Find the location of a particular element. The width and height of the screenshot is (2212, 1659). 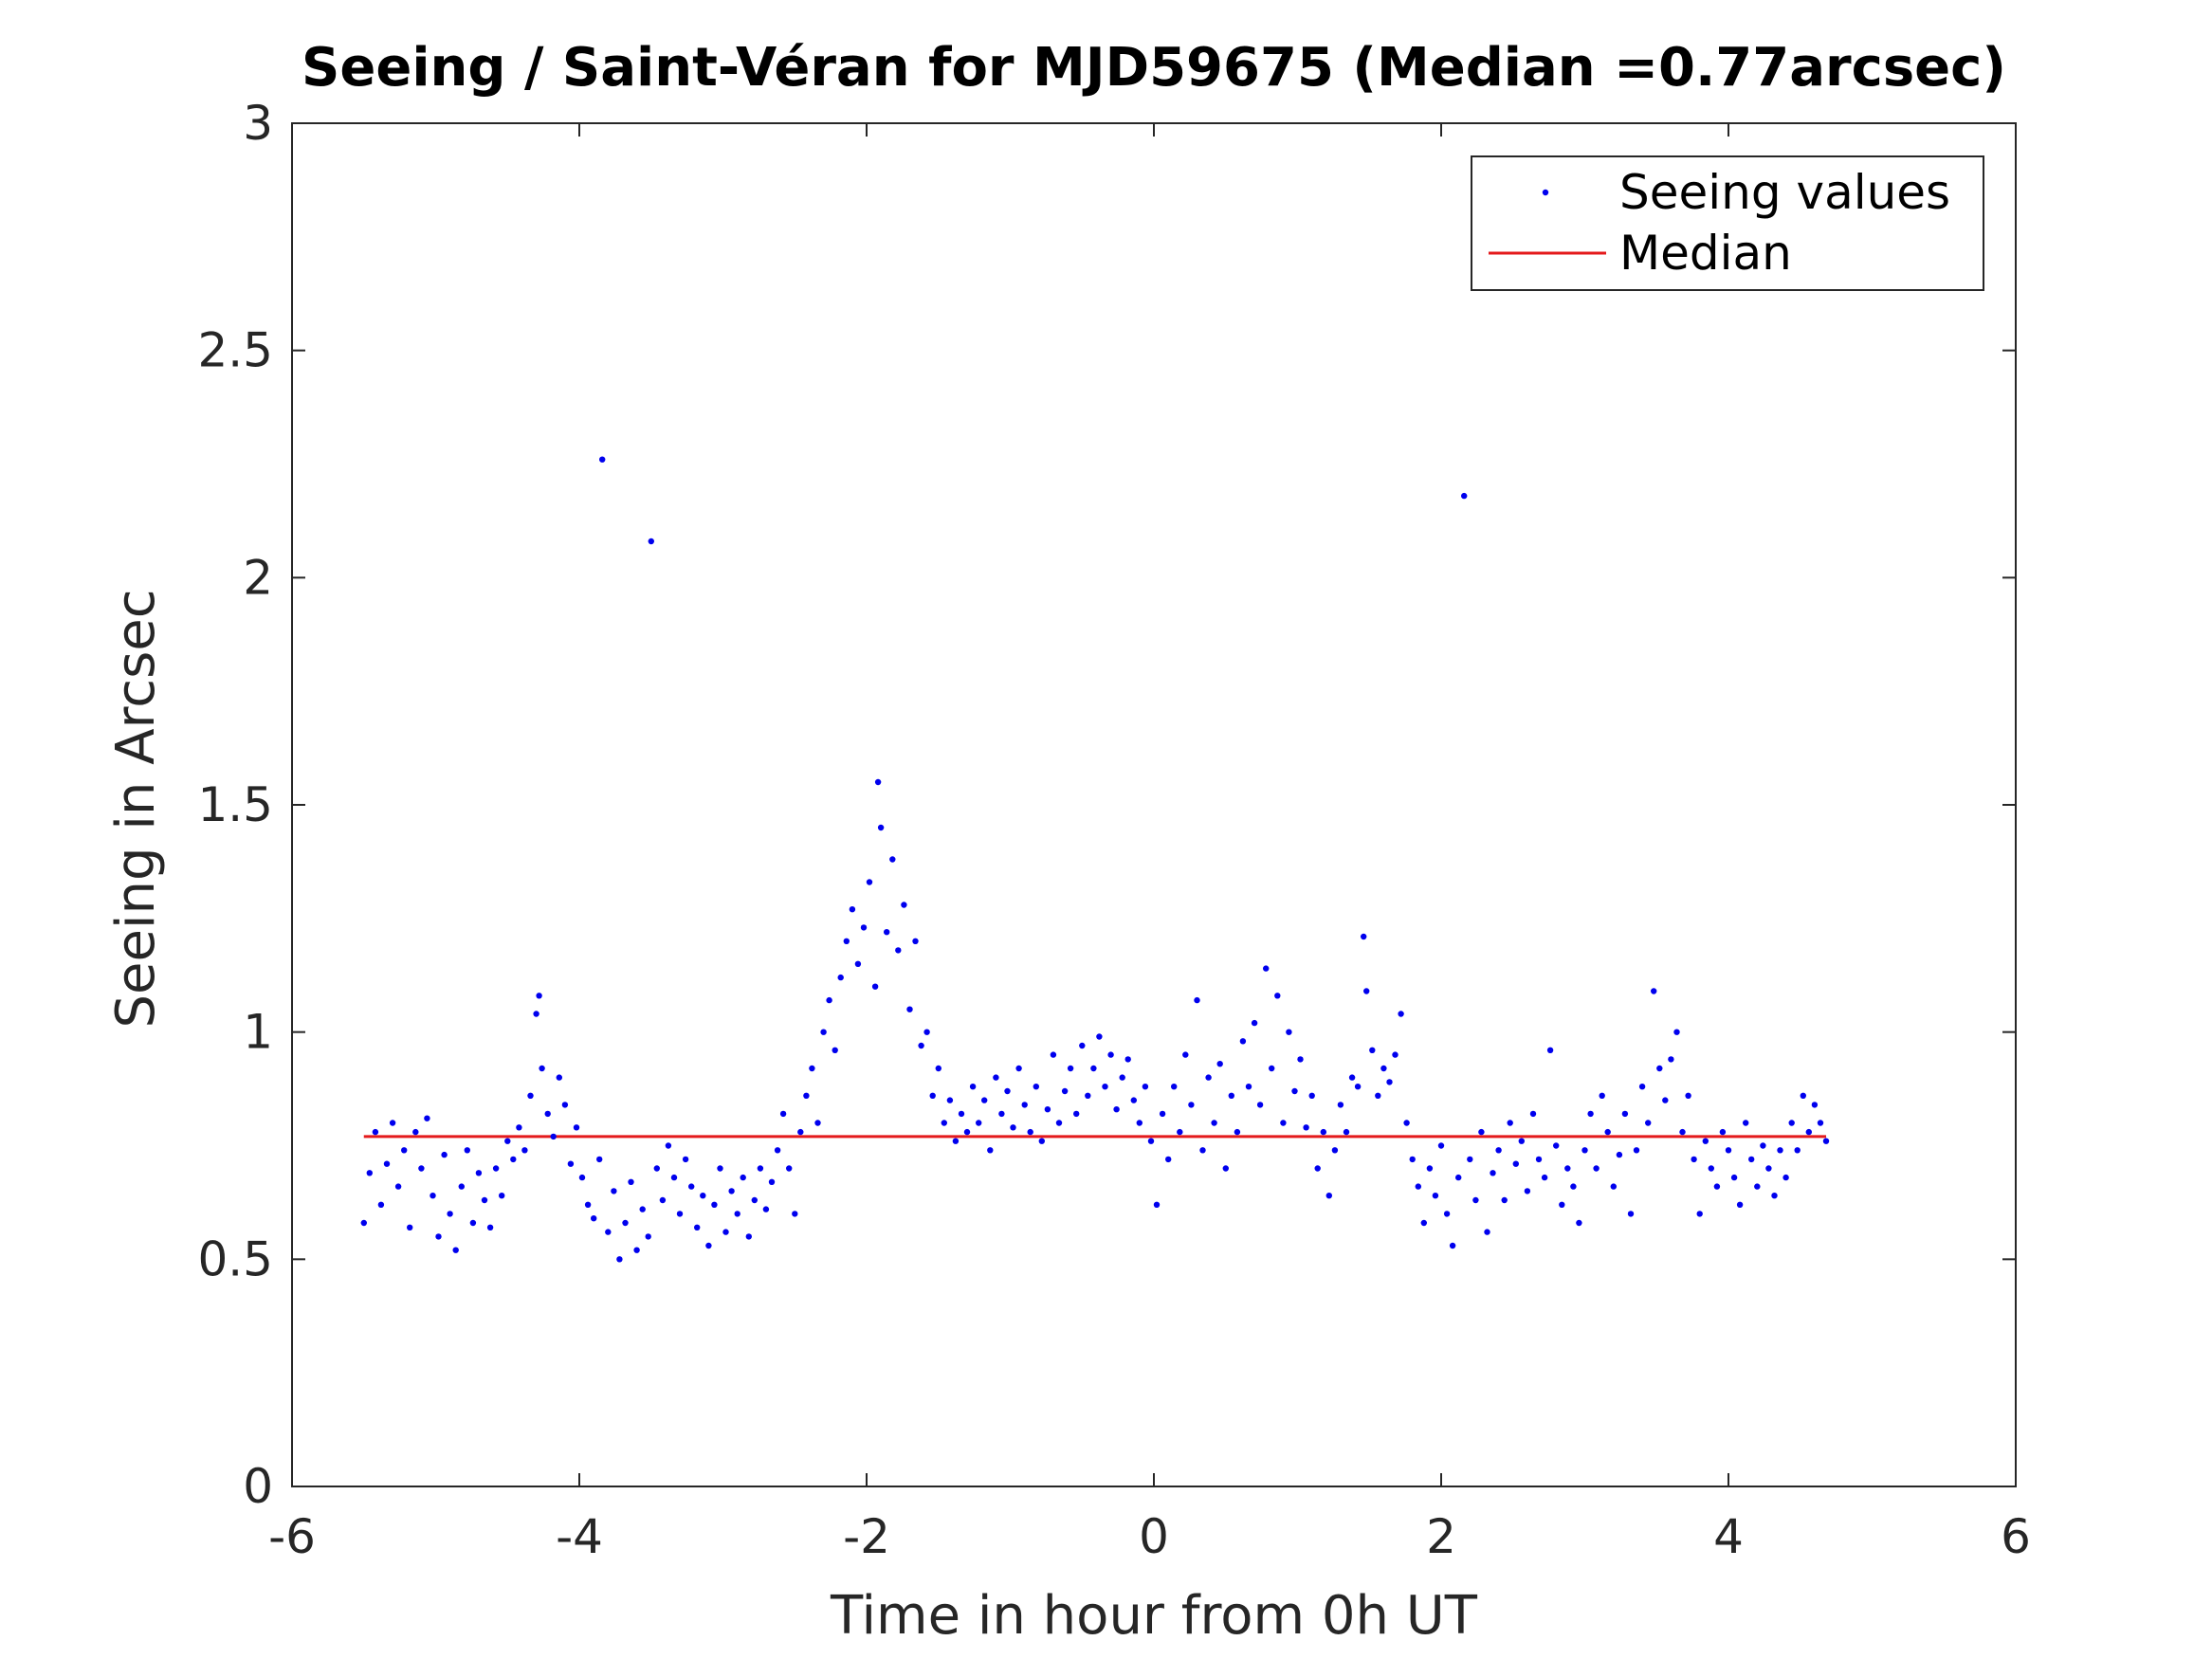

x-tick-label: 0 is located at coordinates (1154, 1536).